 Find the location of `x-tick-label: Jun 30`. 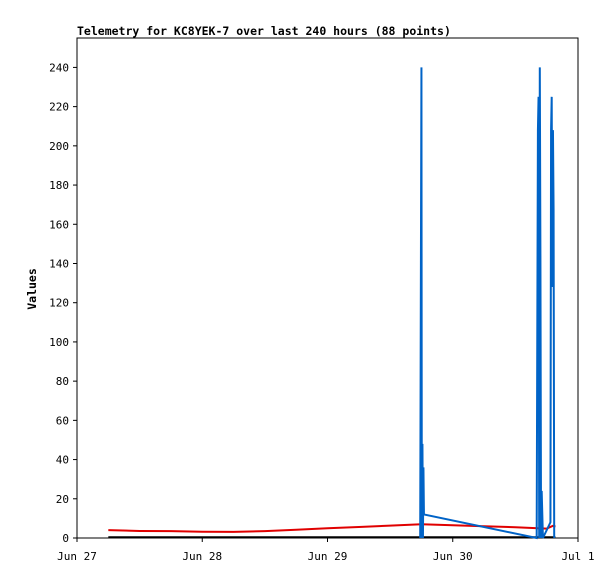

x-tick-label: Jun 30 is located at coordinates (453, 556).